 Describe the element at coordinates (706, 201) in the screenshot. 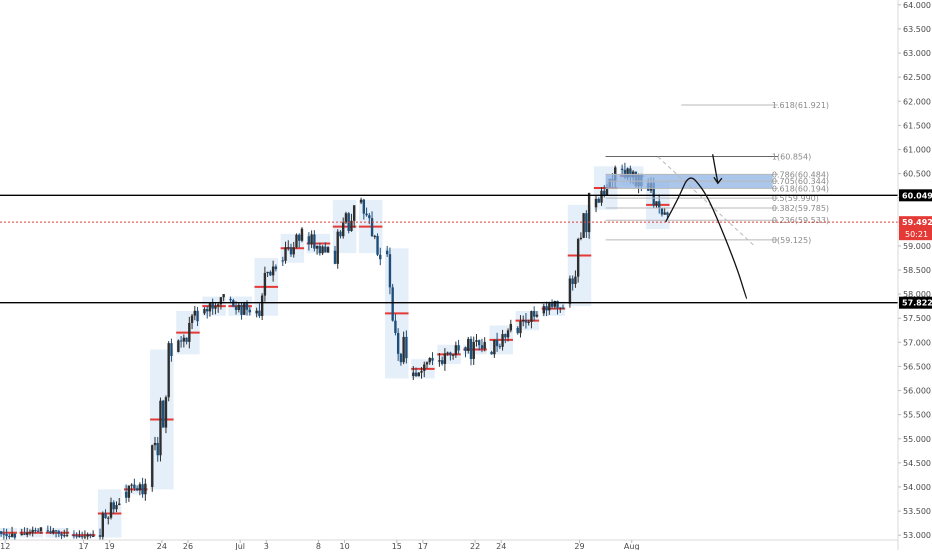

I see `fib-trend-line` at that location.